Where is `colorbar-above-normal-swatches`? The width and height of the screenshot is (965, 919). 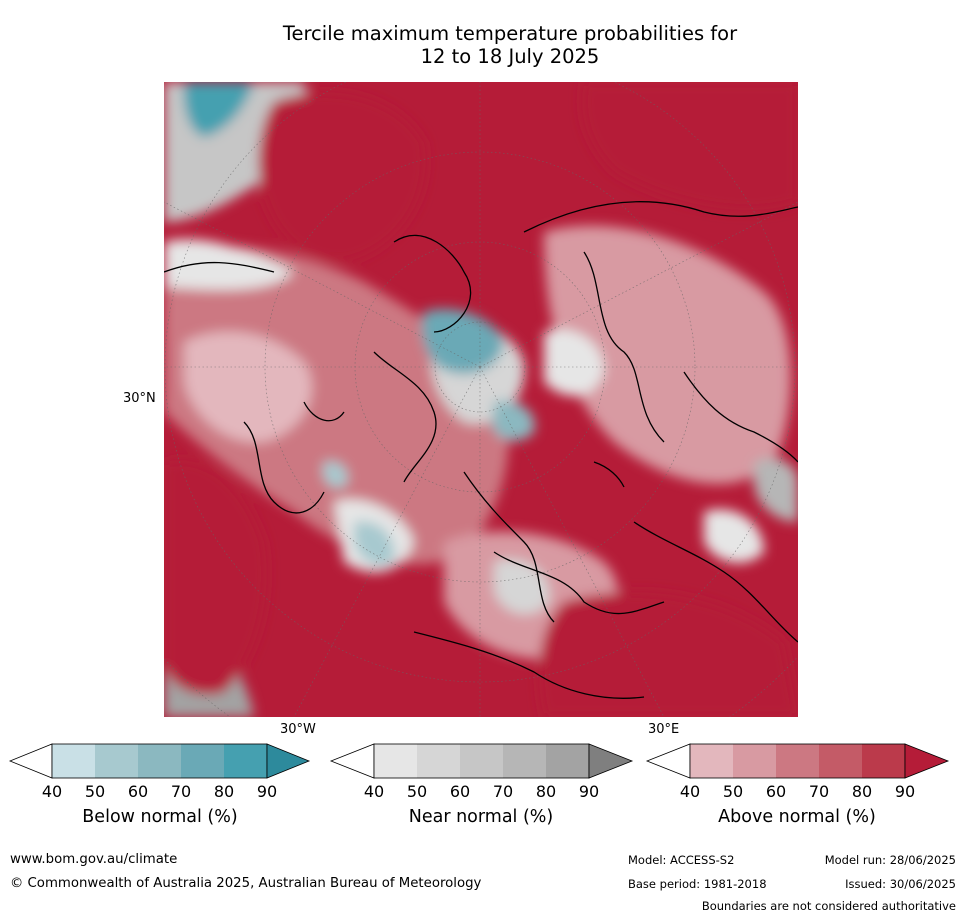 colorbar-above-normal-swatches is located at coordinates (797, 761).